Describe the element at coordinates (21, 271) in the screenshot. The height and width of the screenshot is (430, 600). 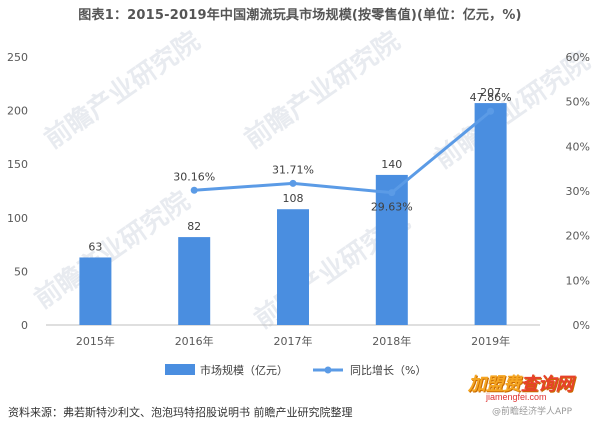
I see `y-tick-label: 50` at that location.